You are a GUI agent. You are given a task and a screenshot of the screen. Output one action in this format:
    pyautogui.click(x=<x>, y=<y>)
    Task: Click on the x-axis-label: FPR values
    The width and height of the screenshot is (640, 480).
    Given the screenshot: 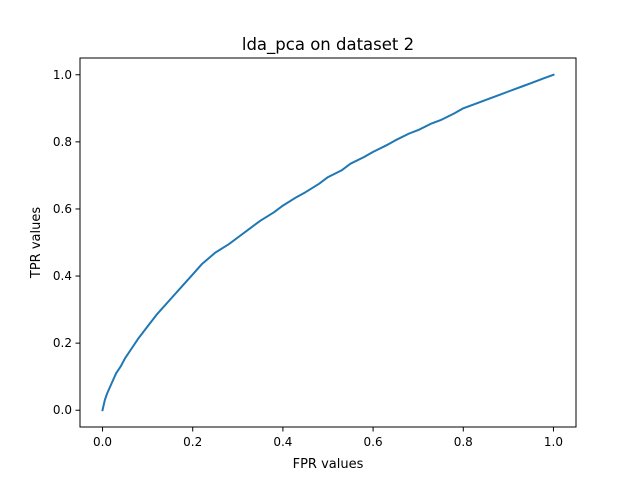 What is the action you would take?
    pyautogui.click(x=328, y=464)
    